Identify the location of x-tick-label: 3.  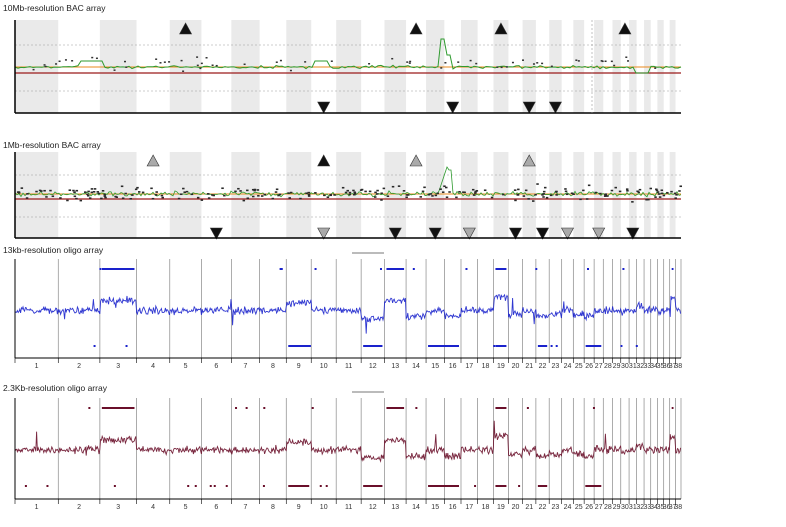
(118, 507).